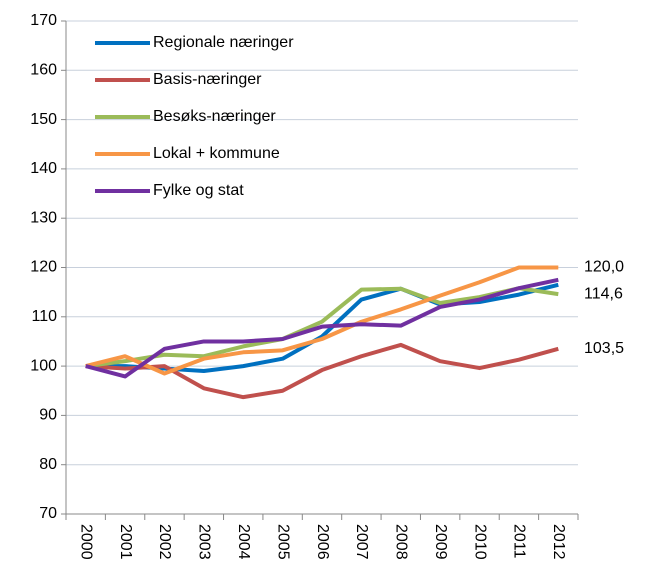 The image size is (646, 573). What do you see at coordinates (282, 542) in the screenshot?
I see `x-tick-label: 2005` at bounding box center [282, 542].